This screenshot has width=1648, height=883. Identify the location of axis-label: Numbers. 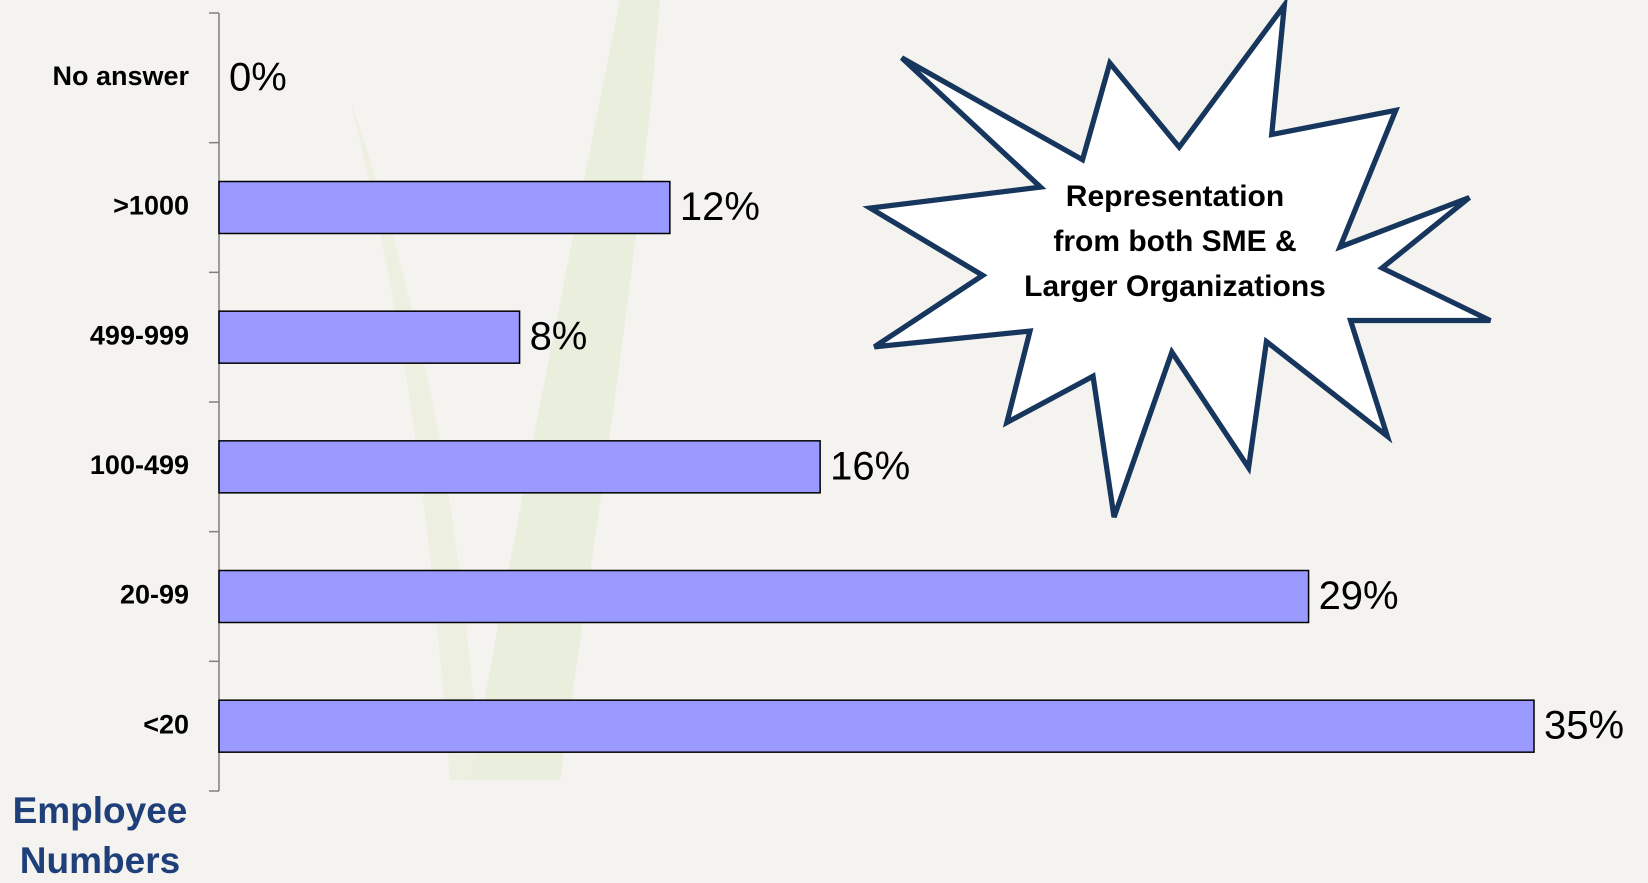
(100, 860).